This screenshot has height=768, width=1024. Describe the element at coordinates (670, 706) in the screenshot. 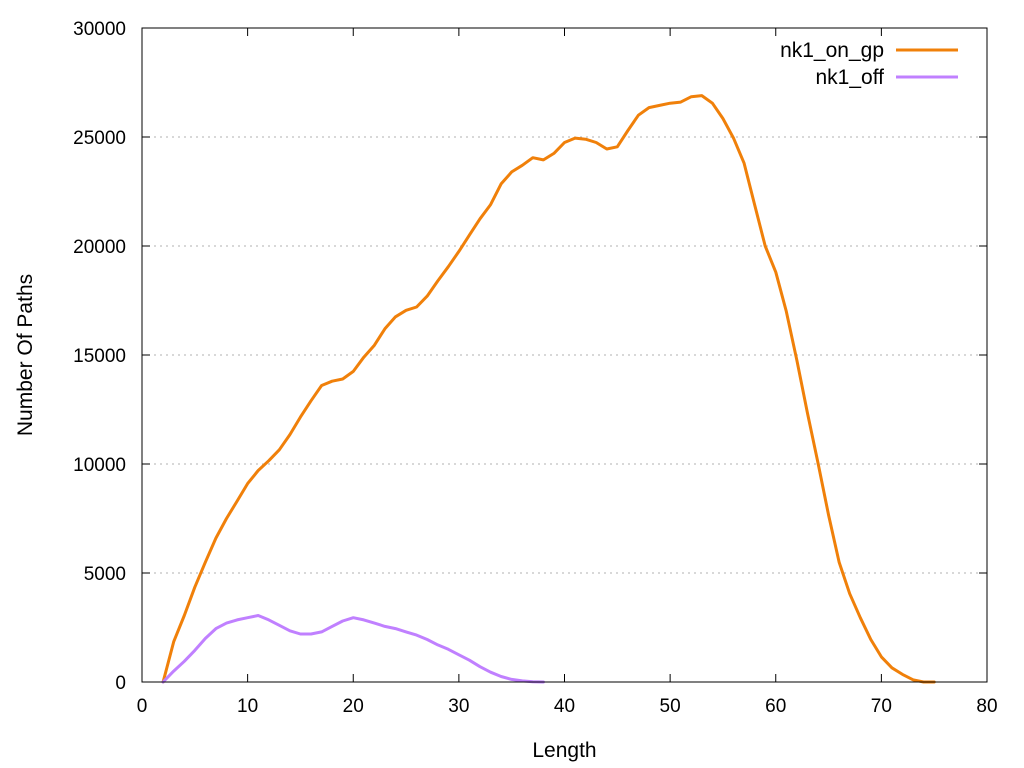

I see `x-tick-label: 50` at that location.